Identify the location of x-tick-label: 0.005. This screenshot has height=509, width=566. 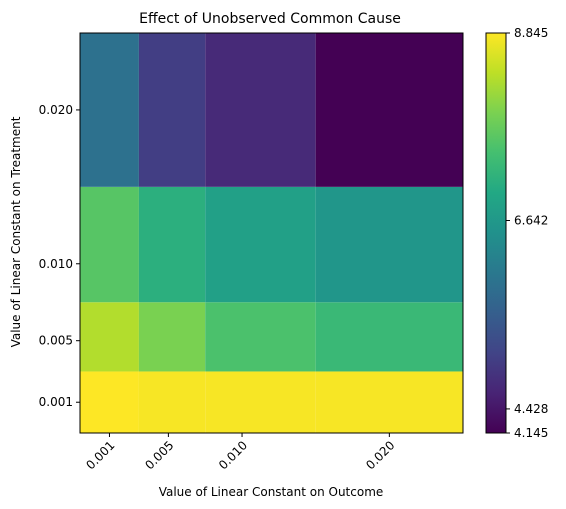
(159, 455).